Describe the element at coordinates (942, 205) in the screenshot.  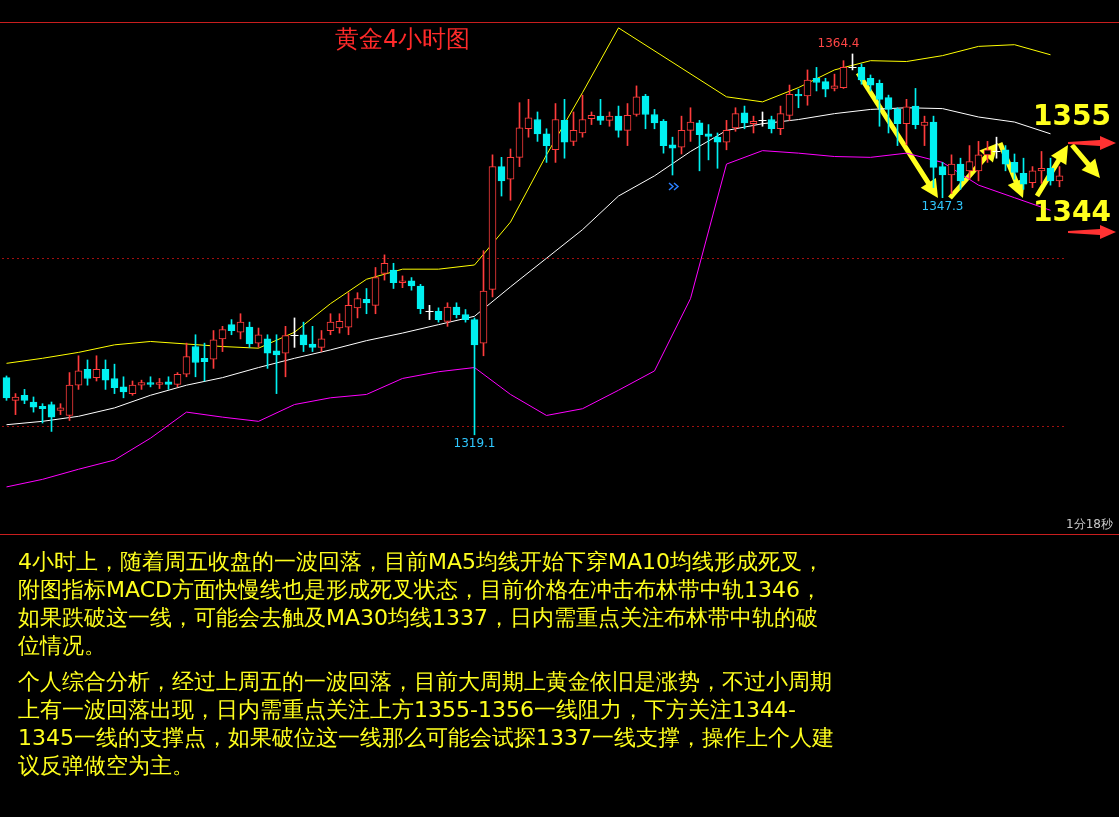
I see `annotation: 1347.3` at that location.